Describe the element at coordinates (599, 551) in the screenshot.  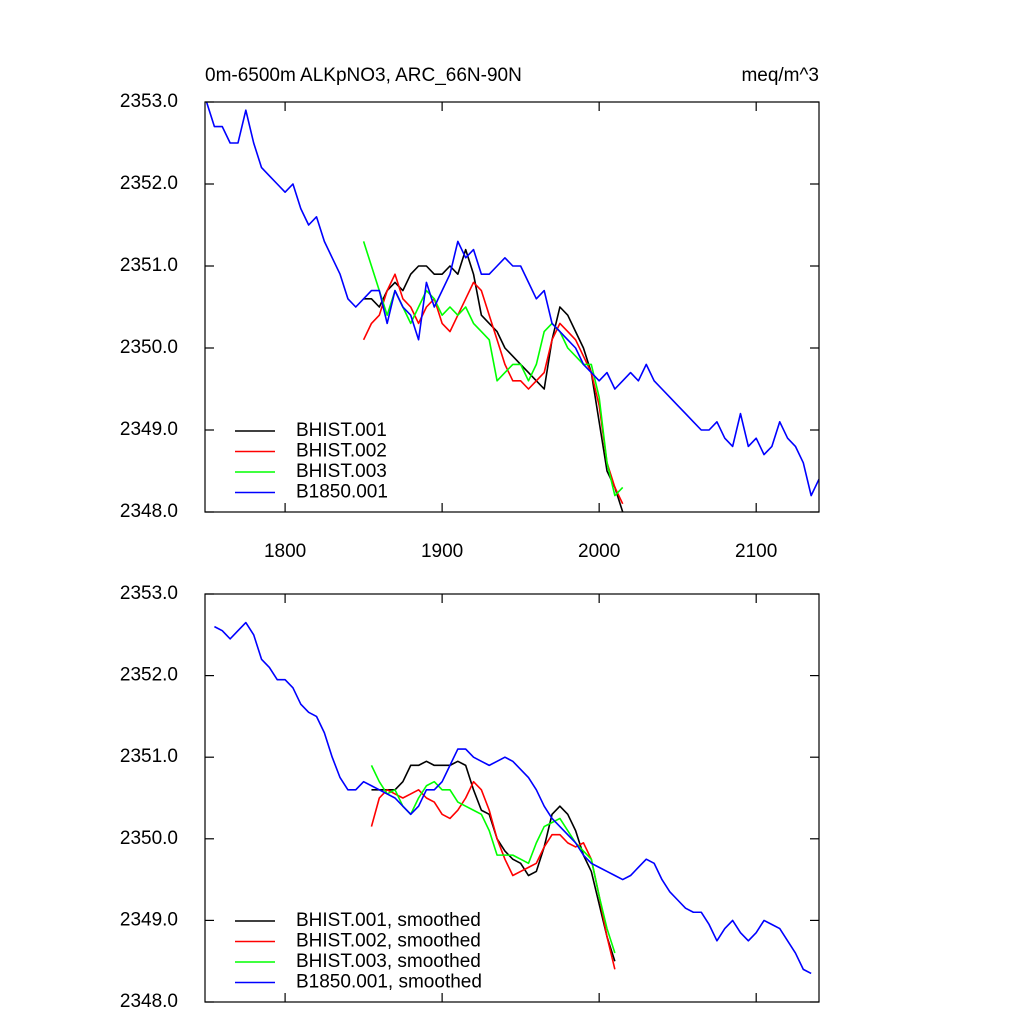
I see `x-tick-label: 2000` at that location.